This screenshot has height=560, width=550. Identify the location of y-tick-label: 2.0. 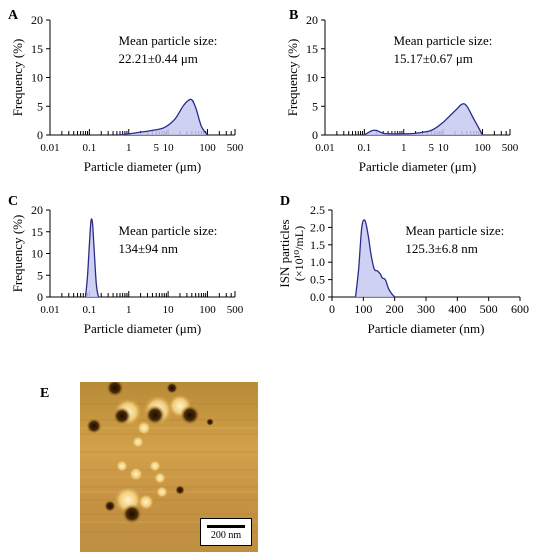
(317, 227).